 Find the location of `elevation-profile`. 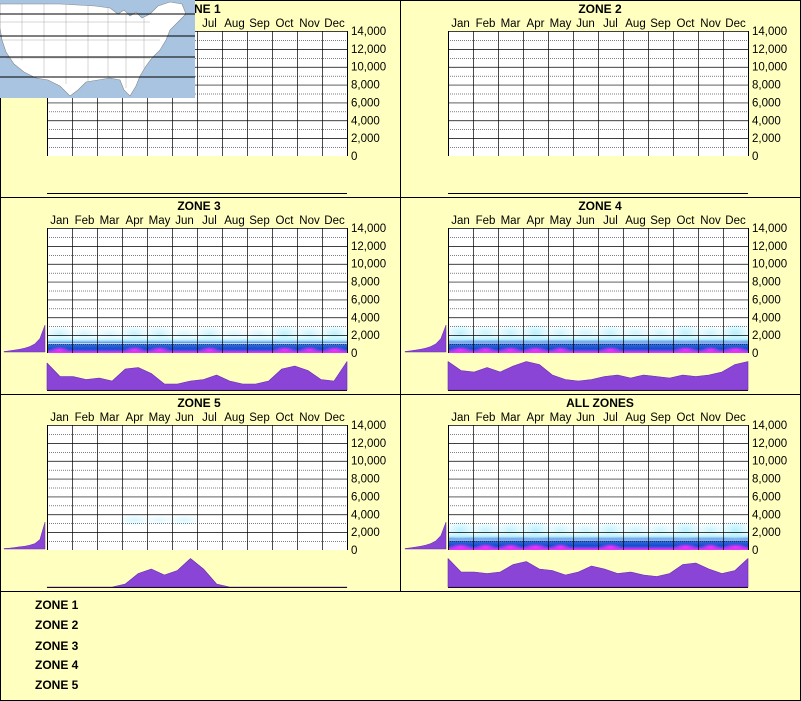

elevation-profile is located at coordinates (24, 535).